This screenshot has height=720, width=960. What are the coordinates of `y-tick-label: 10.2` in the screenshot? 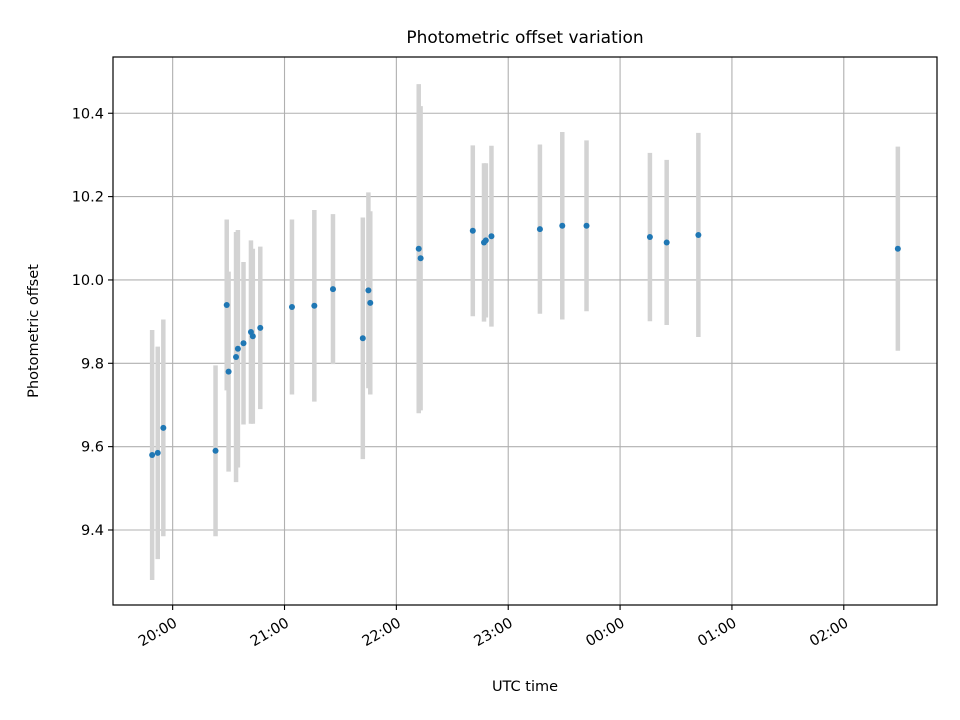 It's located at (88, 198).